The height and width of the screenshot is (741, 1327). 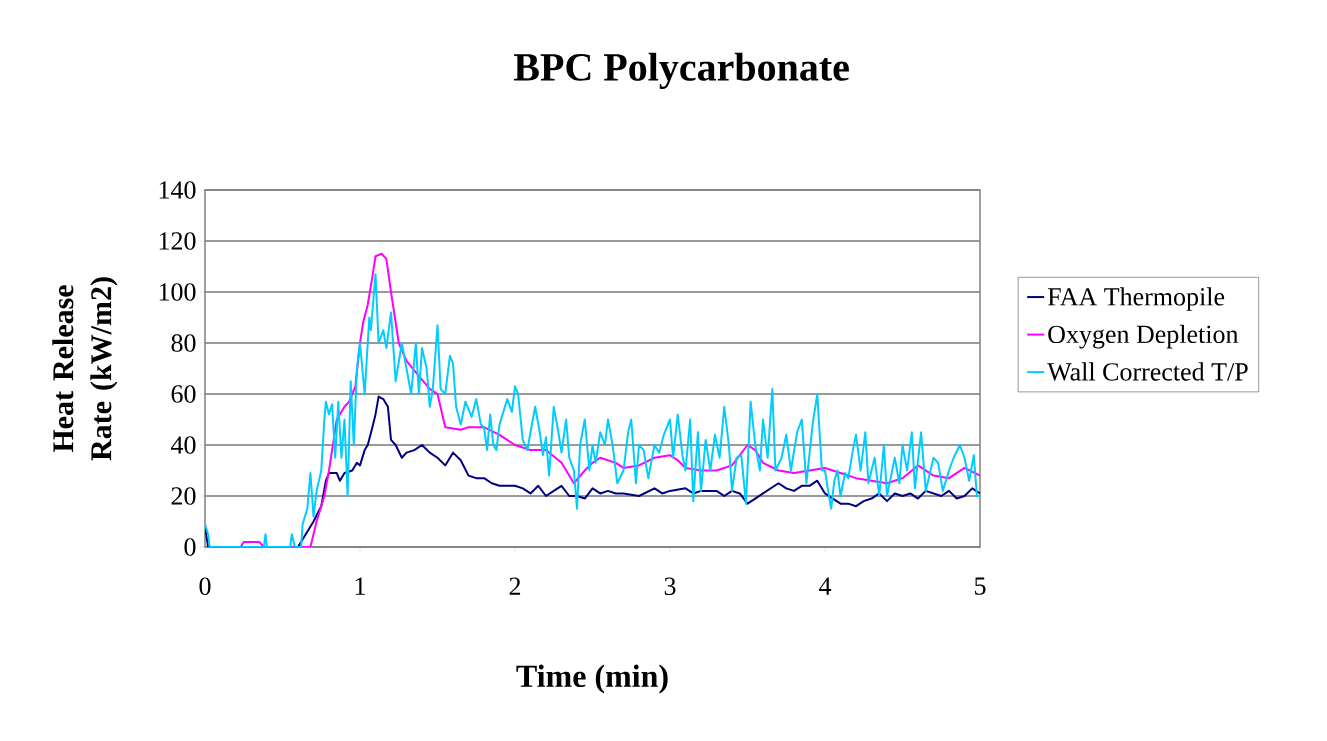 I want to click on y-tick-label: 140, so click(x=177, y=190).